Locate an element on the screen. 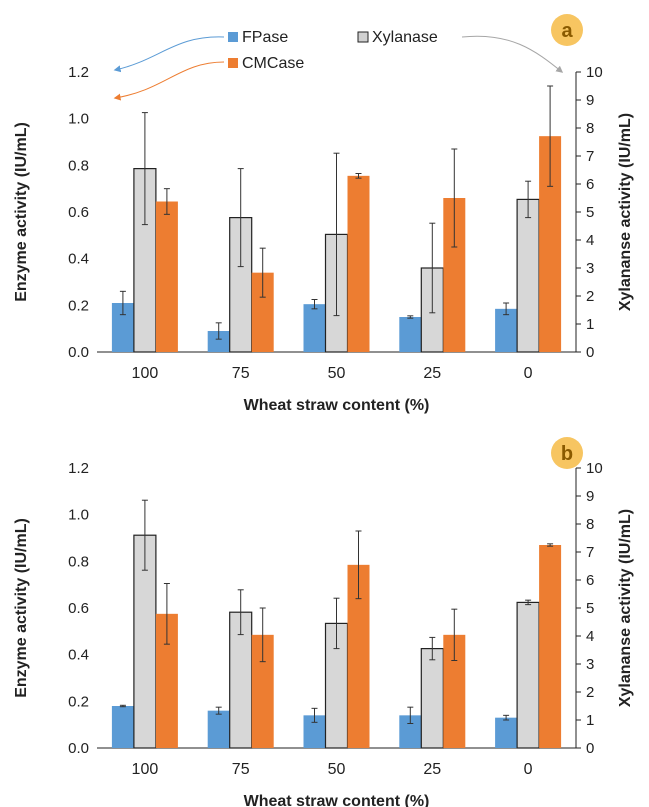 This screenshot has height=807, width=649. panel-badge-label: a is located at coordinates (567, 31).